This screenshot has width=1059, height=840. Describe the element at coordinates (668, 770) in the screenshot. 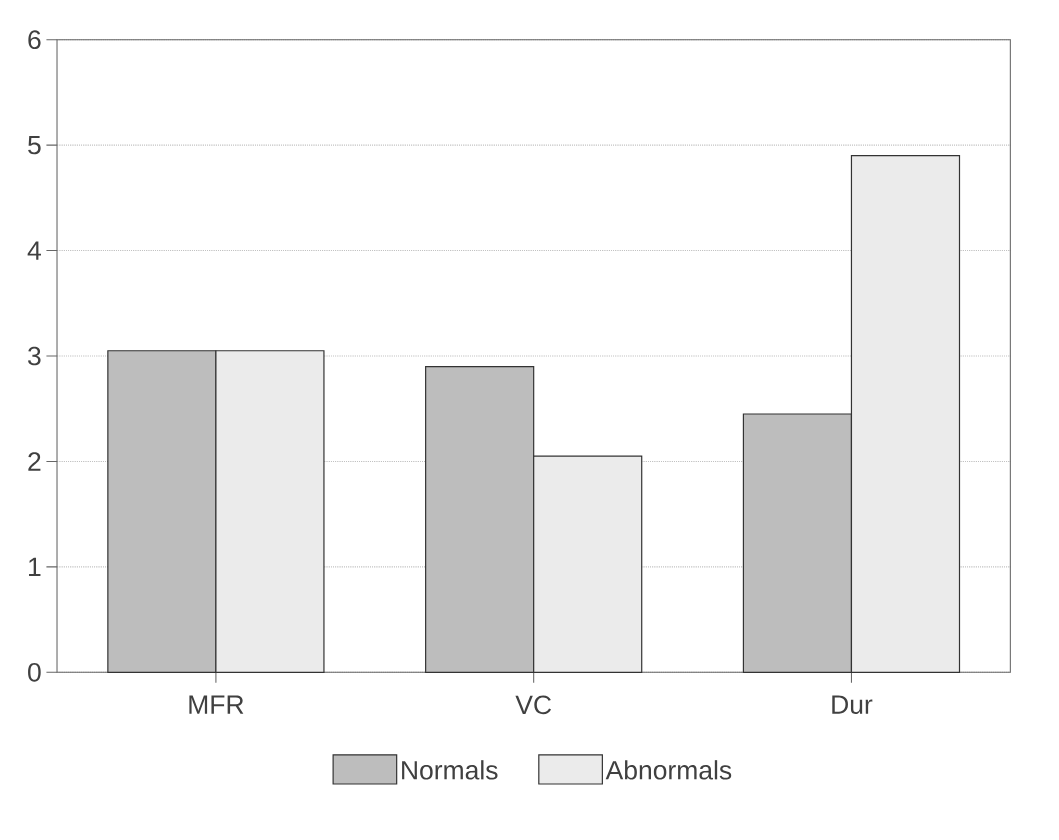

I see `legend-label: Abnormals` at that location.